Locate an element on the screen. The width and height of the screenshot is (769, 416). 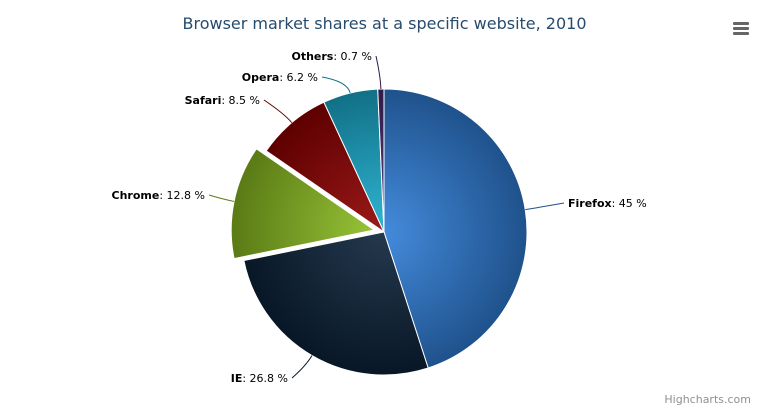
data-label-firefox: Firefox: 45 % is located at coordinates (607, 203).